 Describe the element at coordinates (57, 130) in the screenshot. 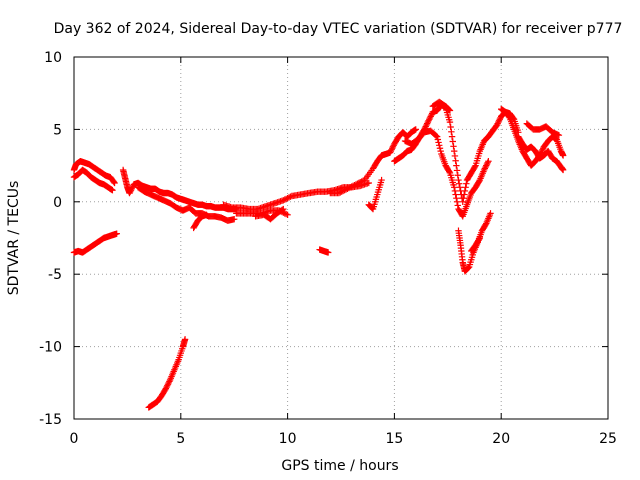

I see `y-tick-label: 5` at that location.